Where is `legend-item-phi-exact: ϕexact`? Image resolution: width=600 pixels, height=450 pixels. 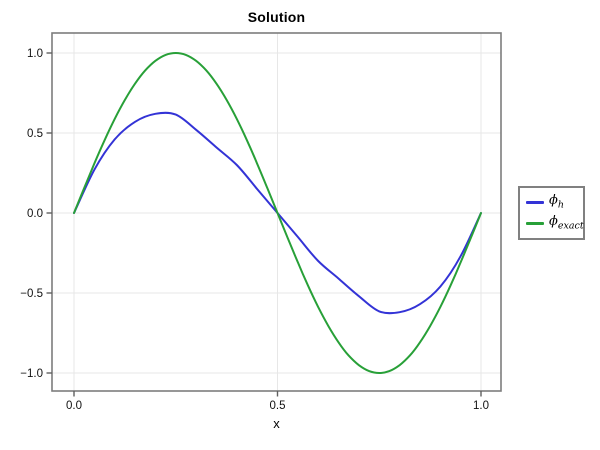 legend-item-phi-exact: ϕexact is located at coordinates (555, 223).